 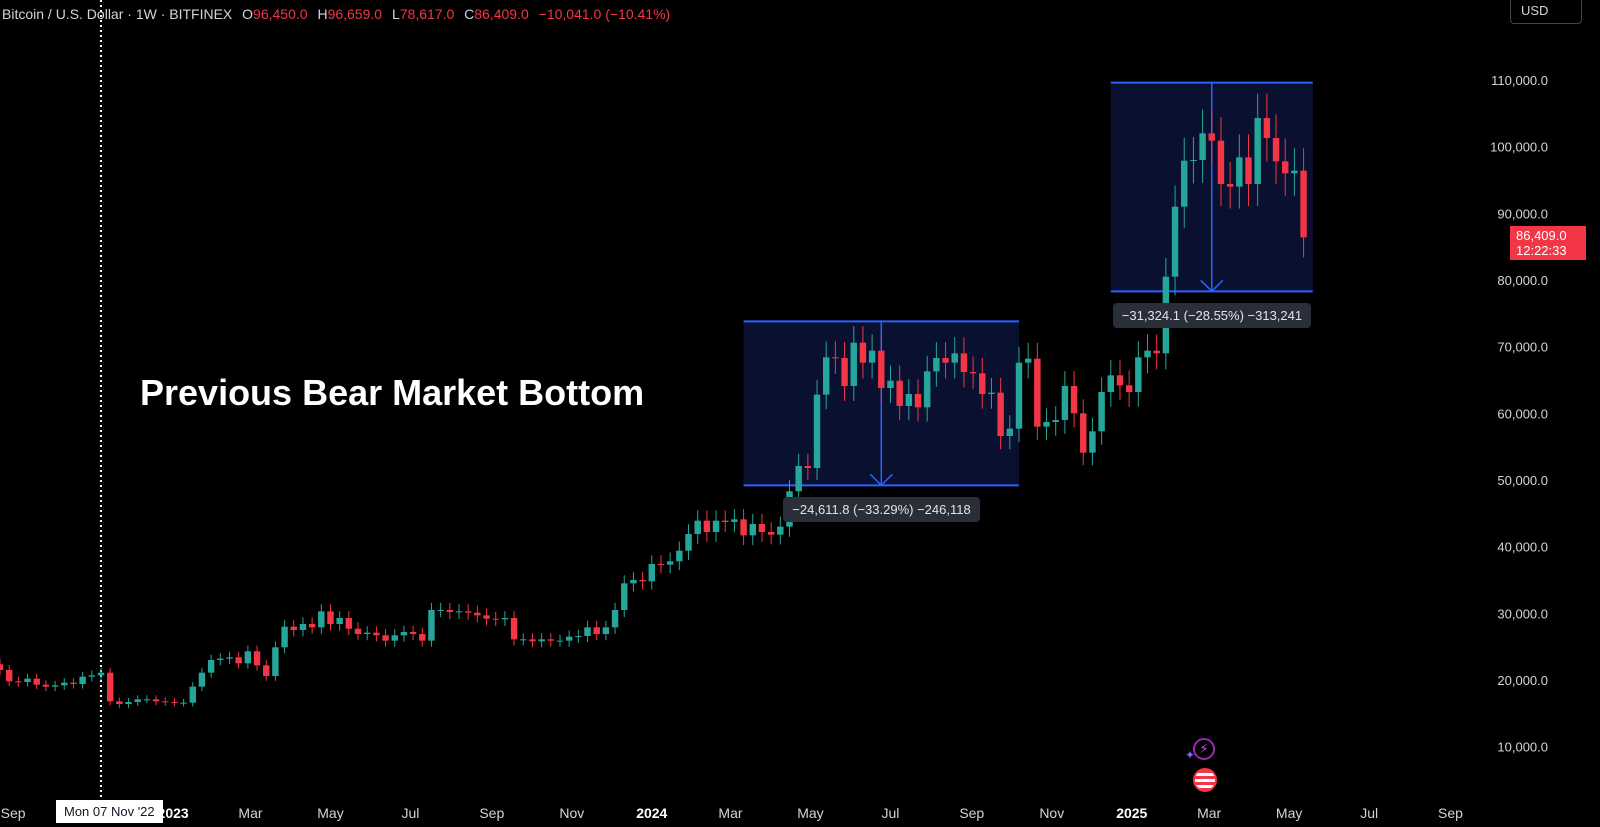 I want to click on measure-label-2: −31,324.1 (−28.55%) −313,241, so click(x=1212, y=316).